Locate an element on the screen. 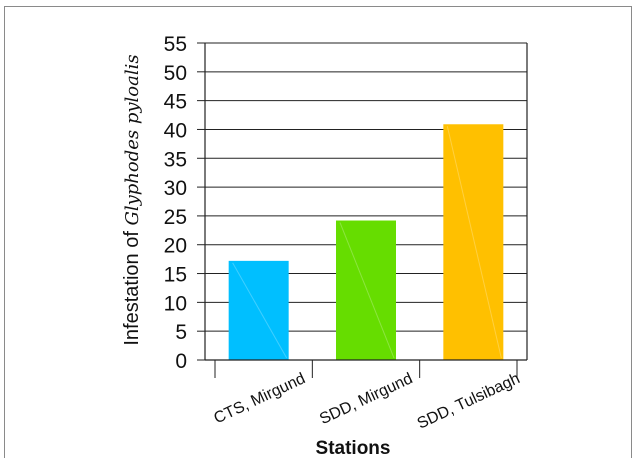 Image resolution: width=640 pixels, height=458 pixels. x-tick-label: CTS, Mirgund is located at coordinates (259, 398).